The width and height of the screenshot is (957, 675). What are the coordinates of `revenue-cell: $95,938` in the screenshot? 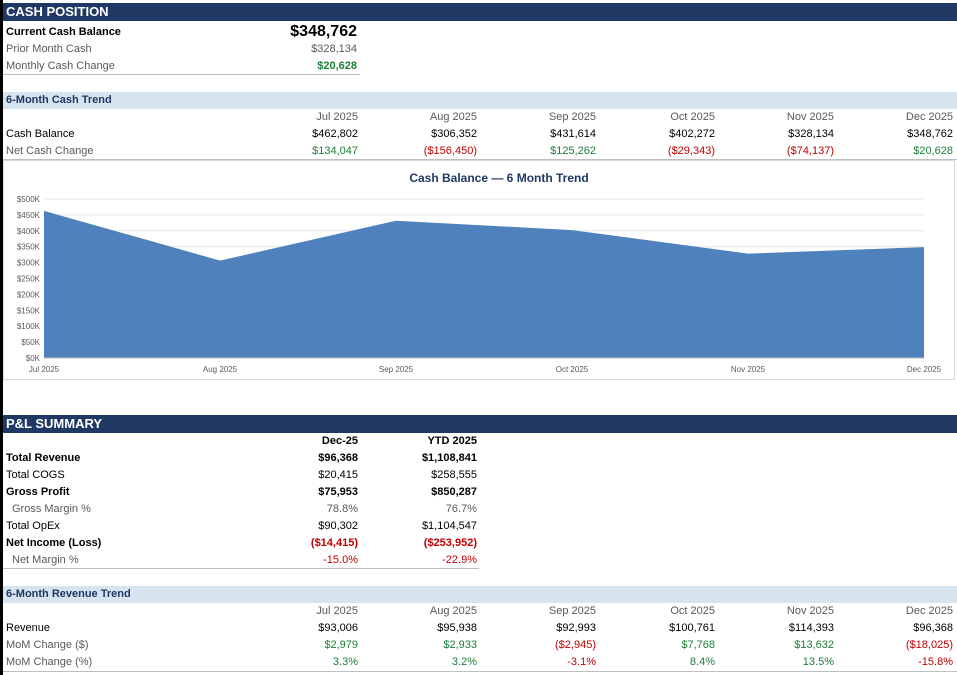 It's located at (457, 628).